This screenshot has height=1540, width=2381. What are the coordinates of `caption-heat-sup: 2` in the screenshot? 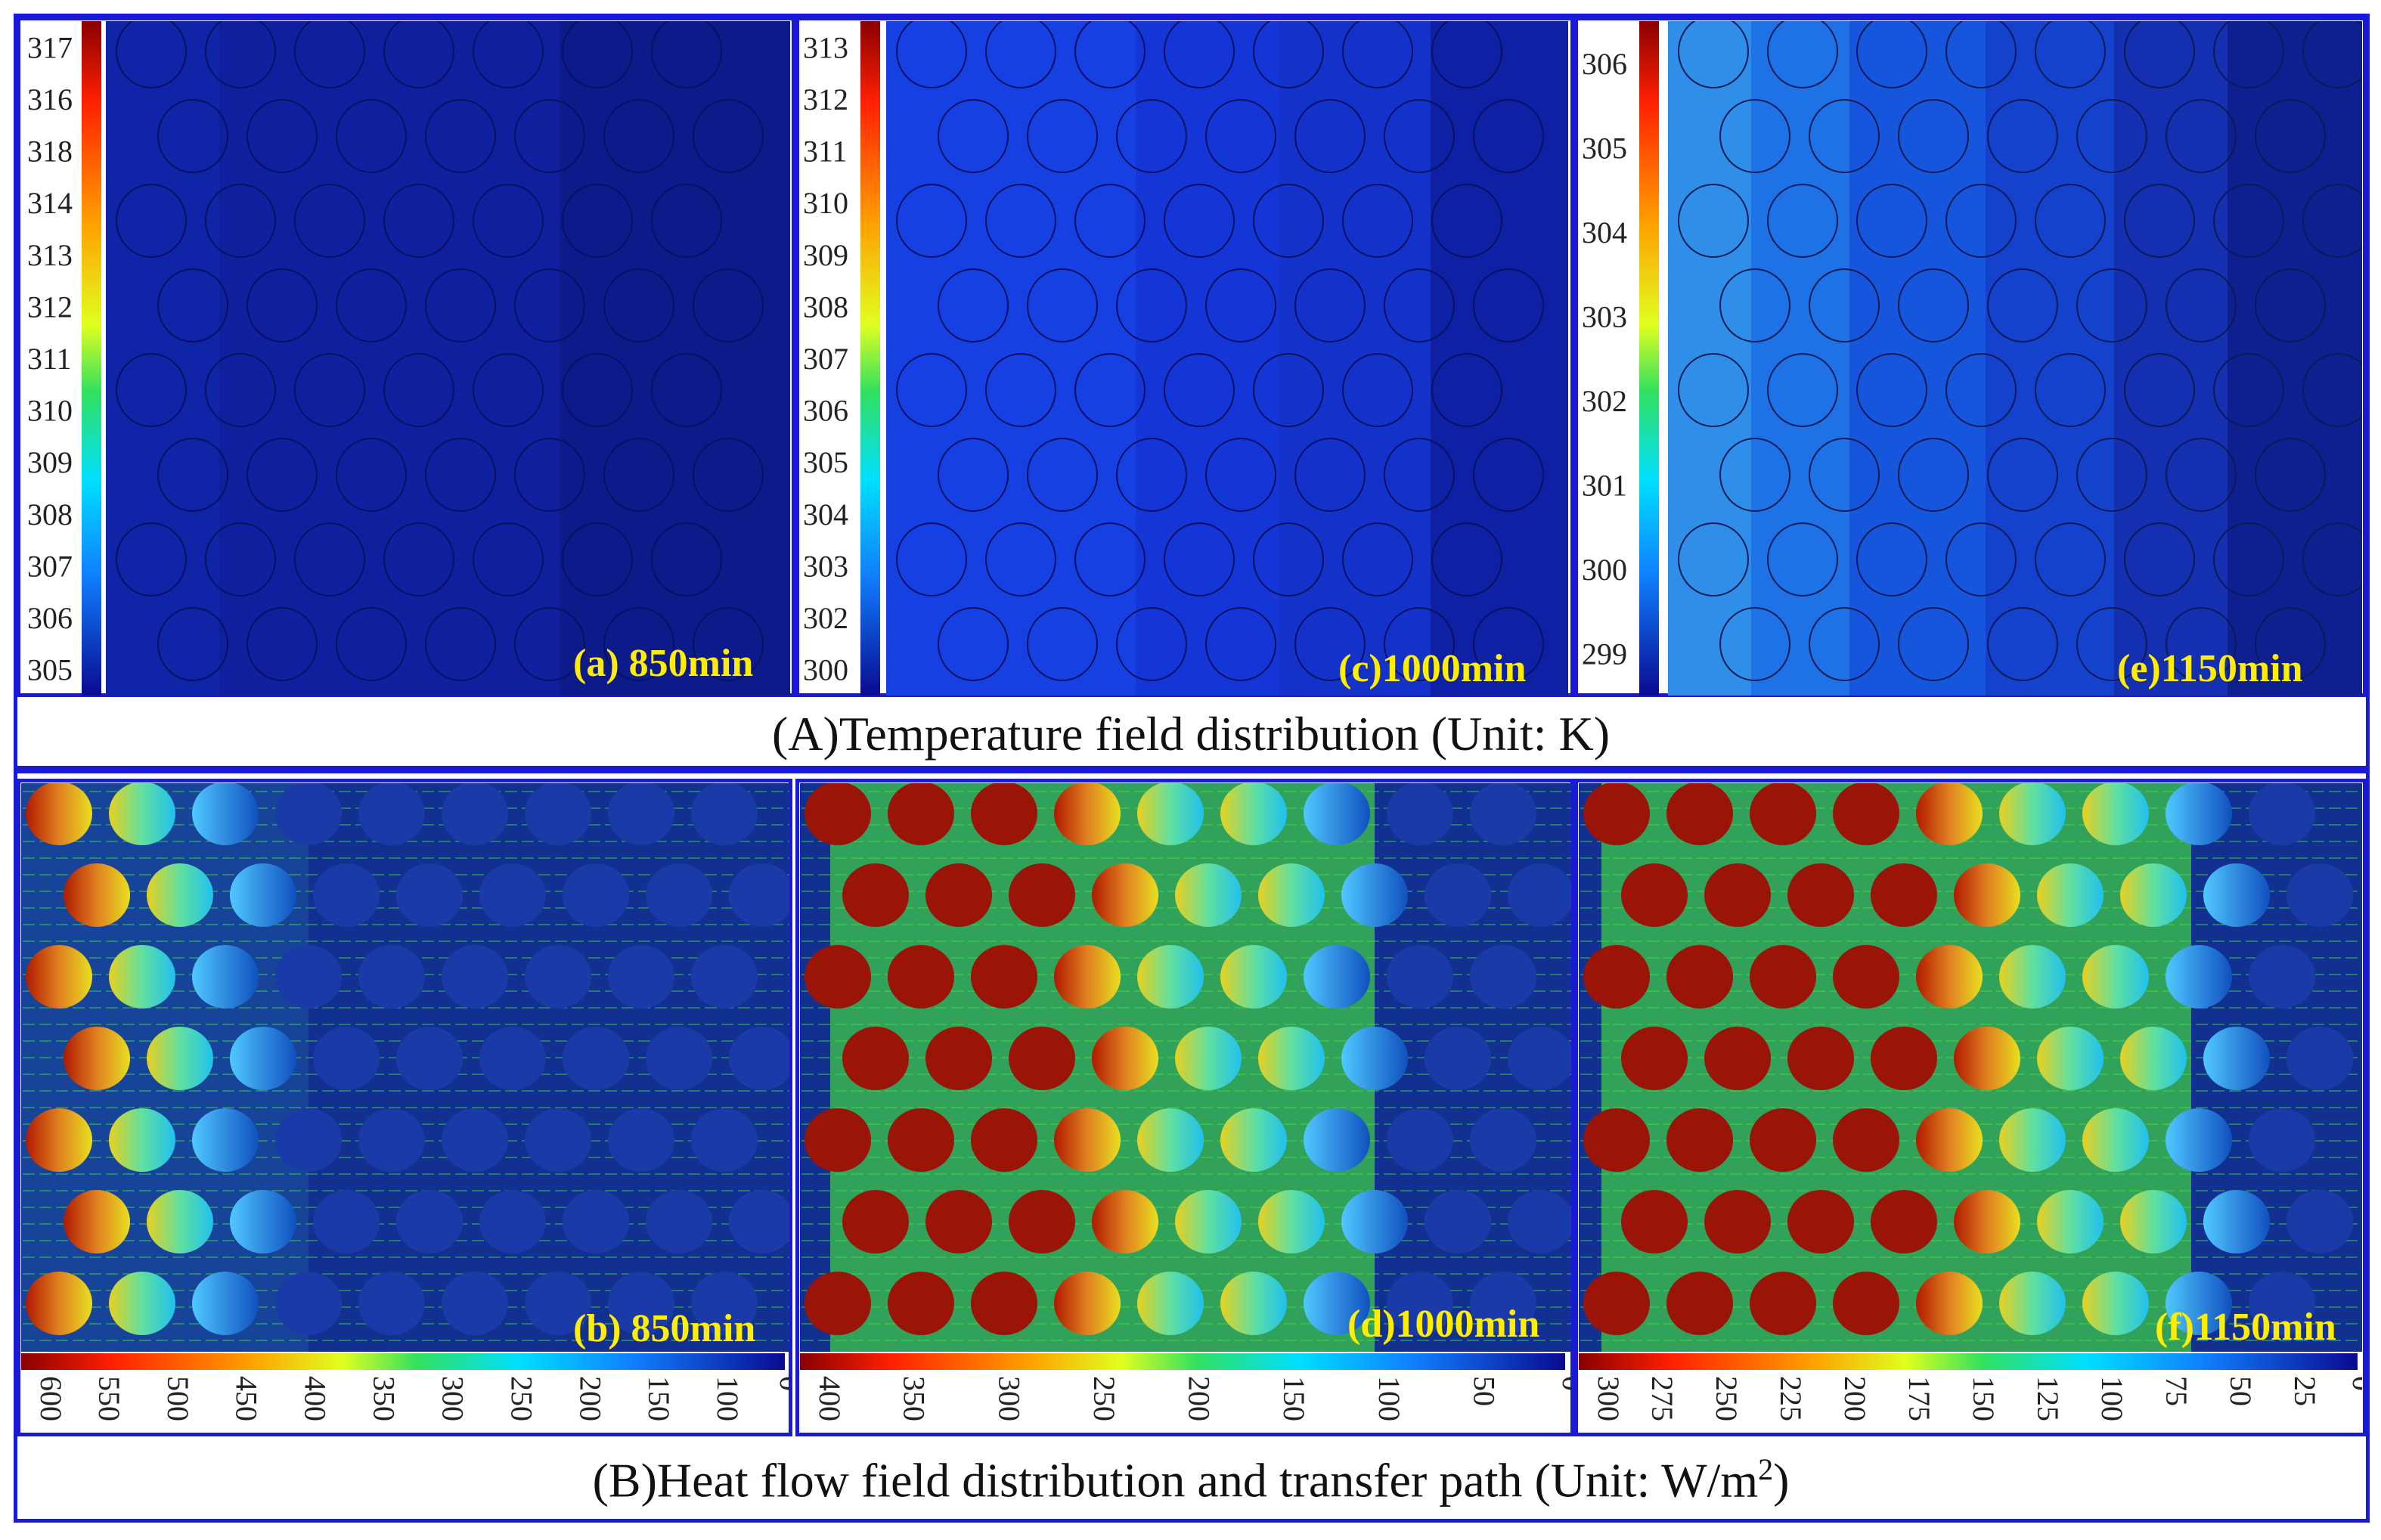 It's located at (1766, 1469).